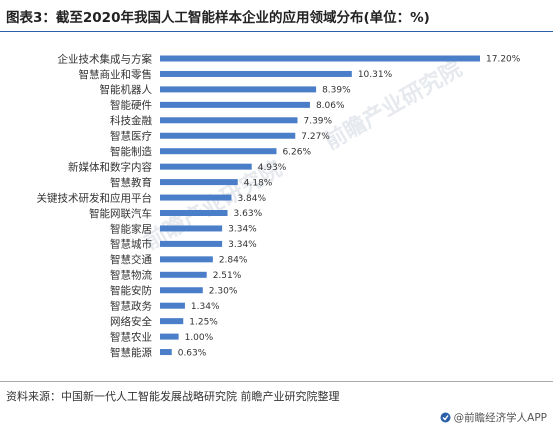  Describe the element at coordinates (233, 261) in the screenshot. I see `value-label: 2.84%` at that location.